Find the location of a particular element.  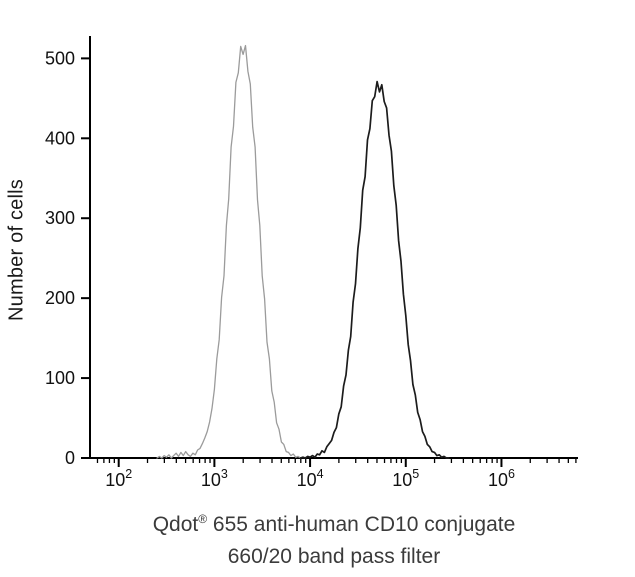

x-tick-label: 10² is located at coordinates (118, 478).